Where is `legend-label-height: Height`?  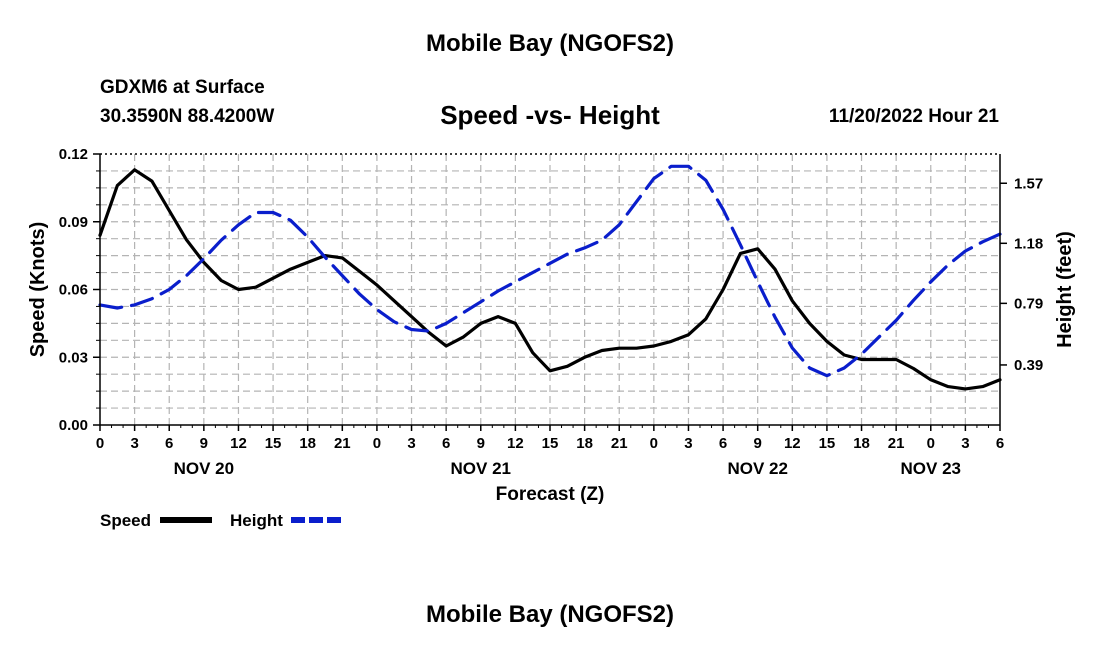 legend-label-height: Height is located at coordinates (256, 520).